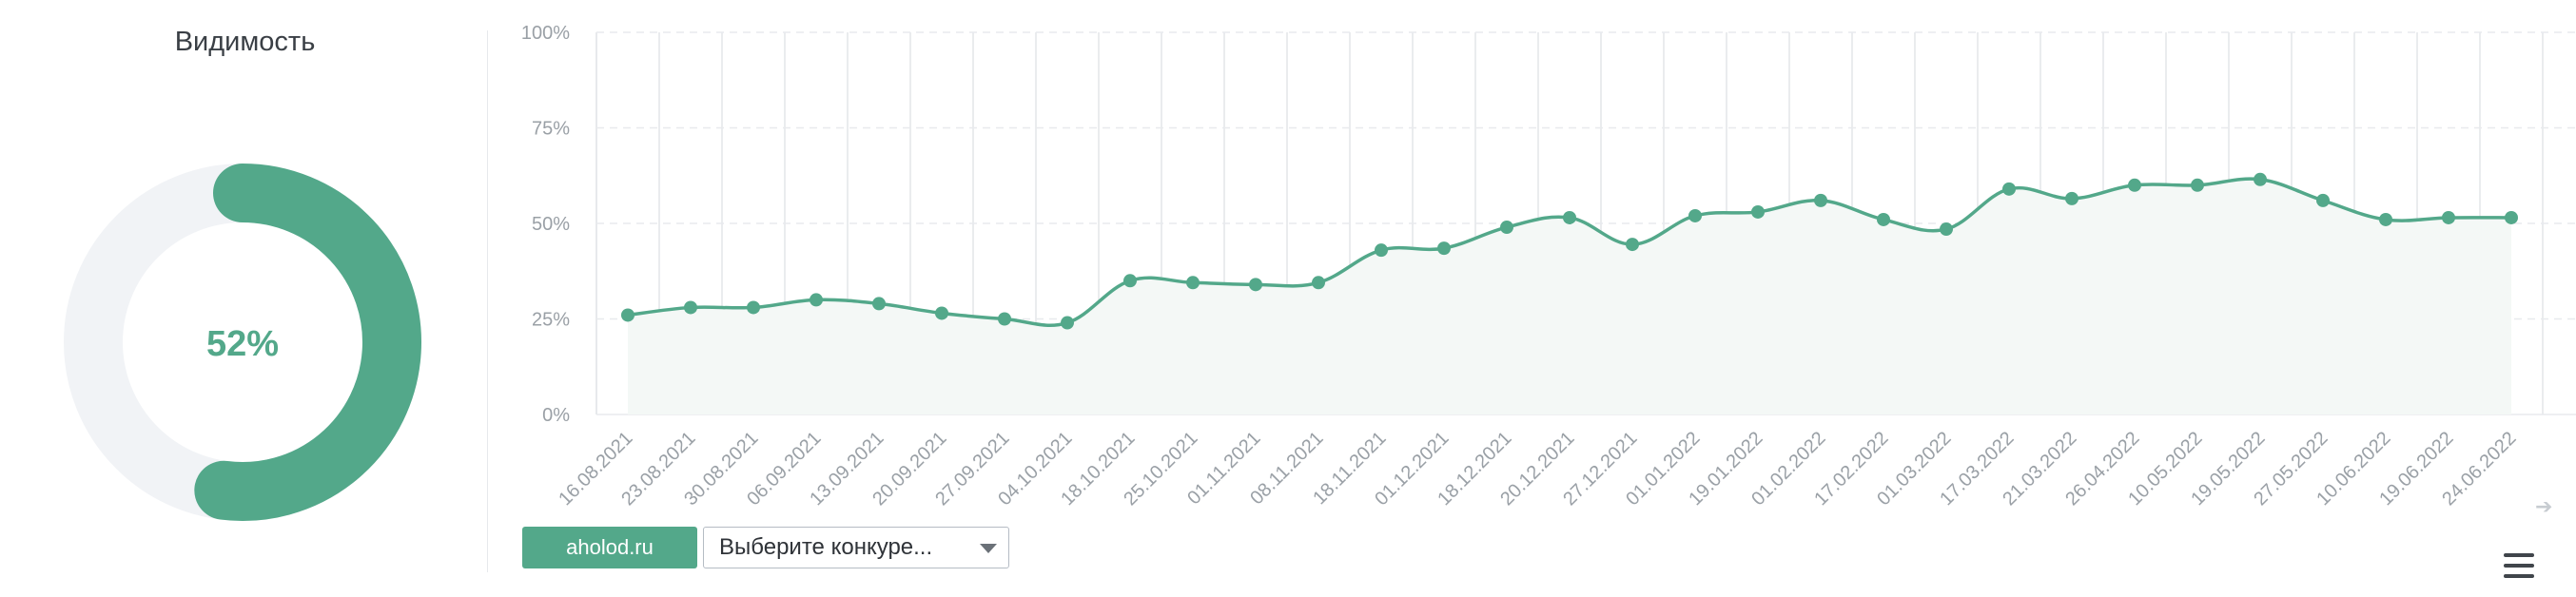  I want to click on arrow-right-icon: ➔, so click(2544, 506).